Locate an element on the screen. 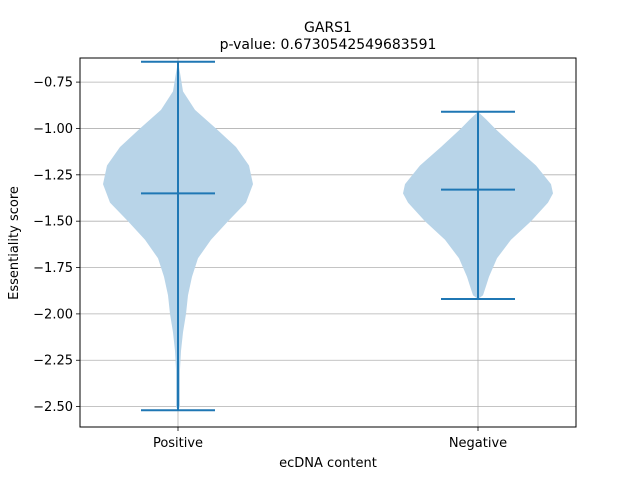  violin-lines-negative is located at coordinates (478, 205).